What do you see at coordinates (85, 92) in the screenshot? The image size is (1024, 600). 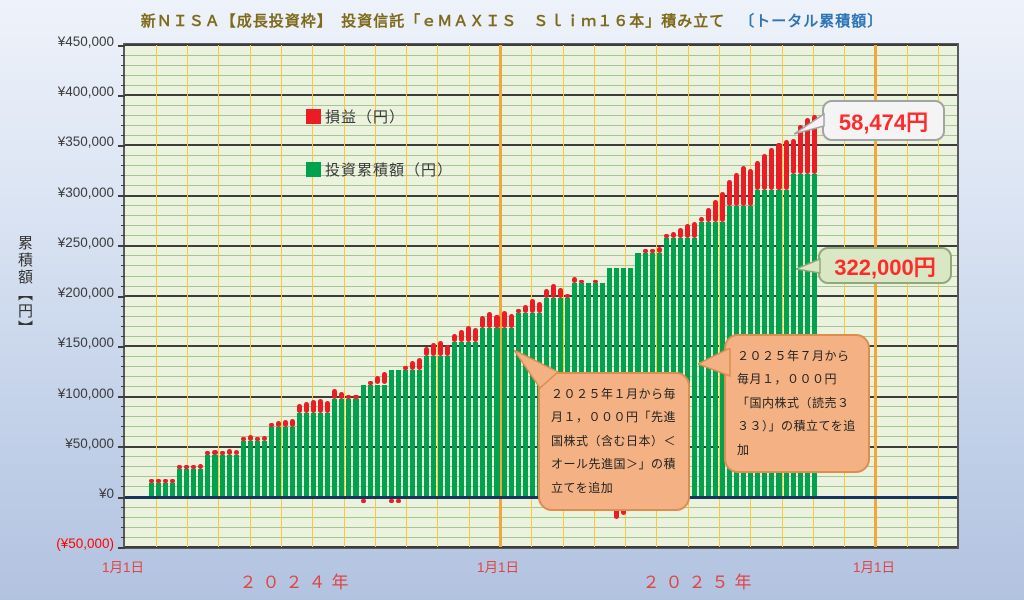 I see `y-axis-tick-label: ¥400,000` at bounding box center [85, 92].